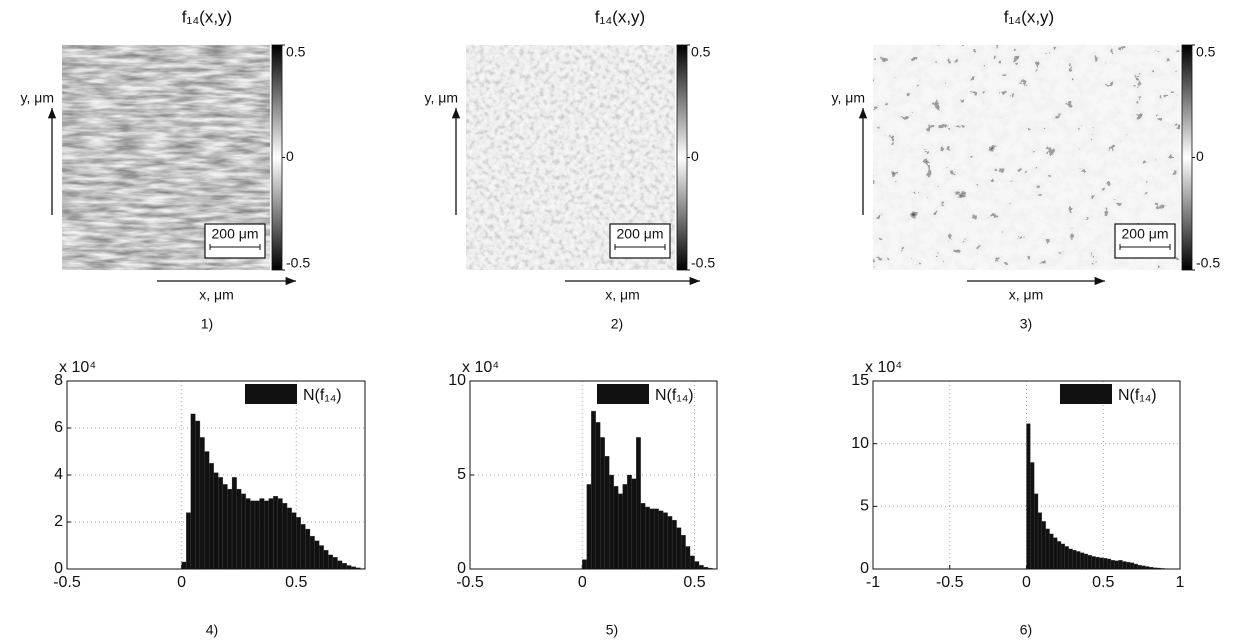  I want to click on map-title: f₁₄(x,y), so click(207, 16).